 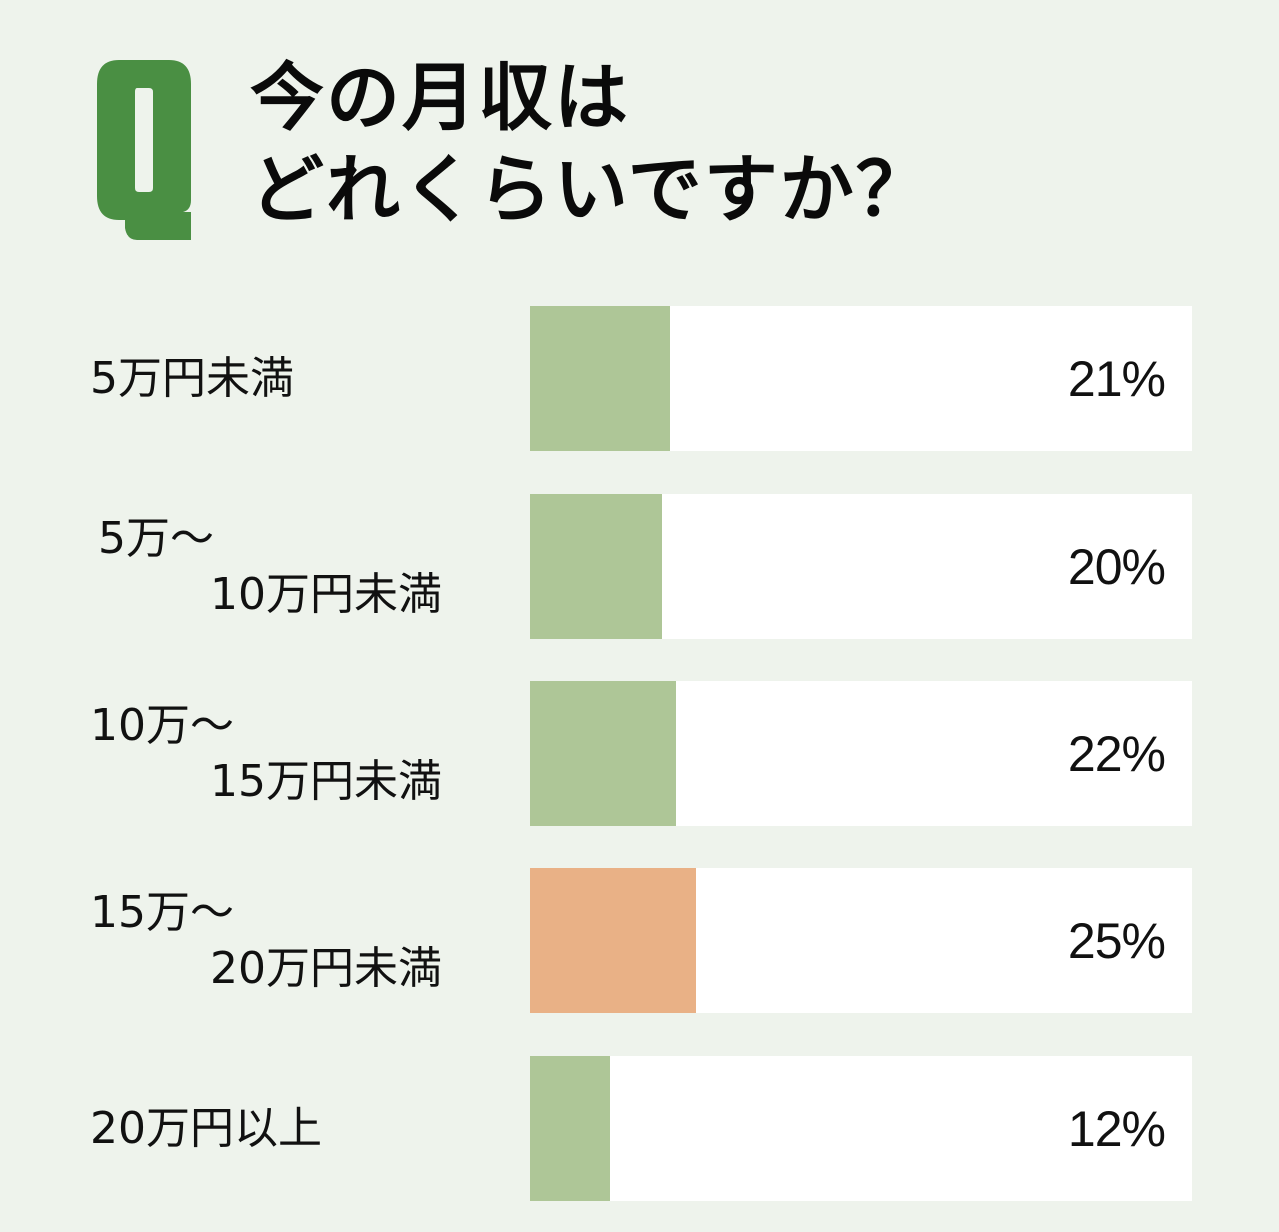 I want to click on bar-track: 22%, so click(x=861, y=753).